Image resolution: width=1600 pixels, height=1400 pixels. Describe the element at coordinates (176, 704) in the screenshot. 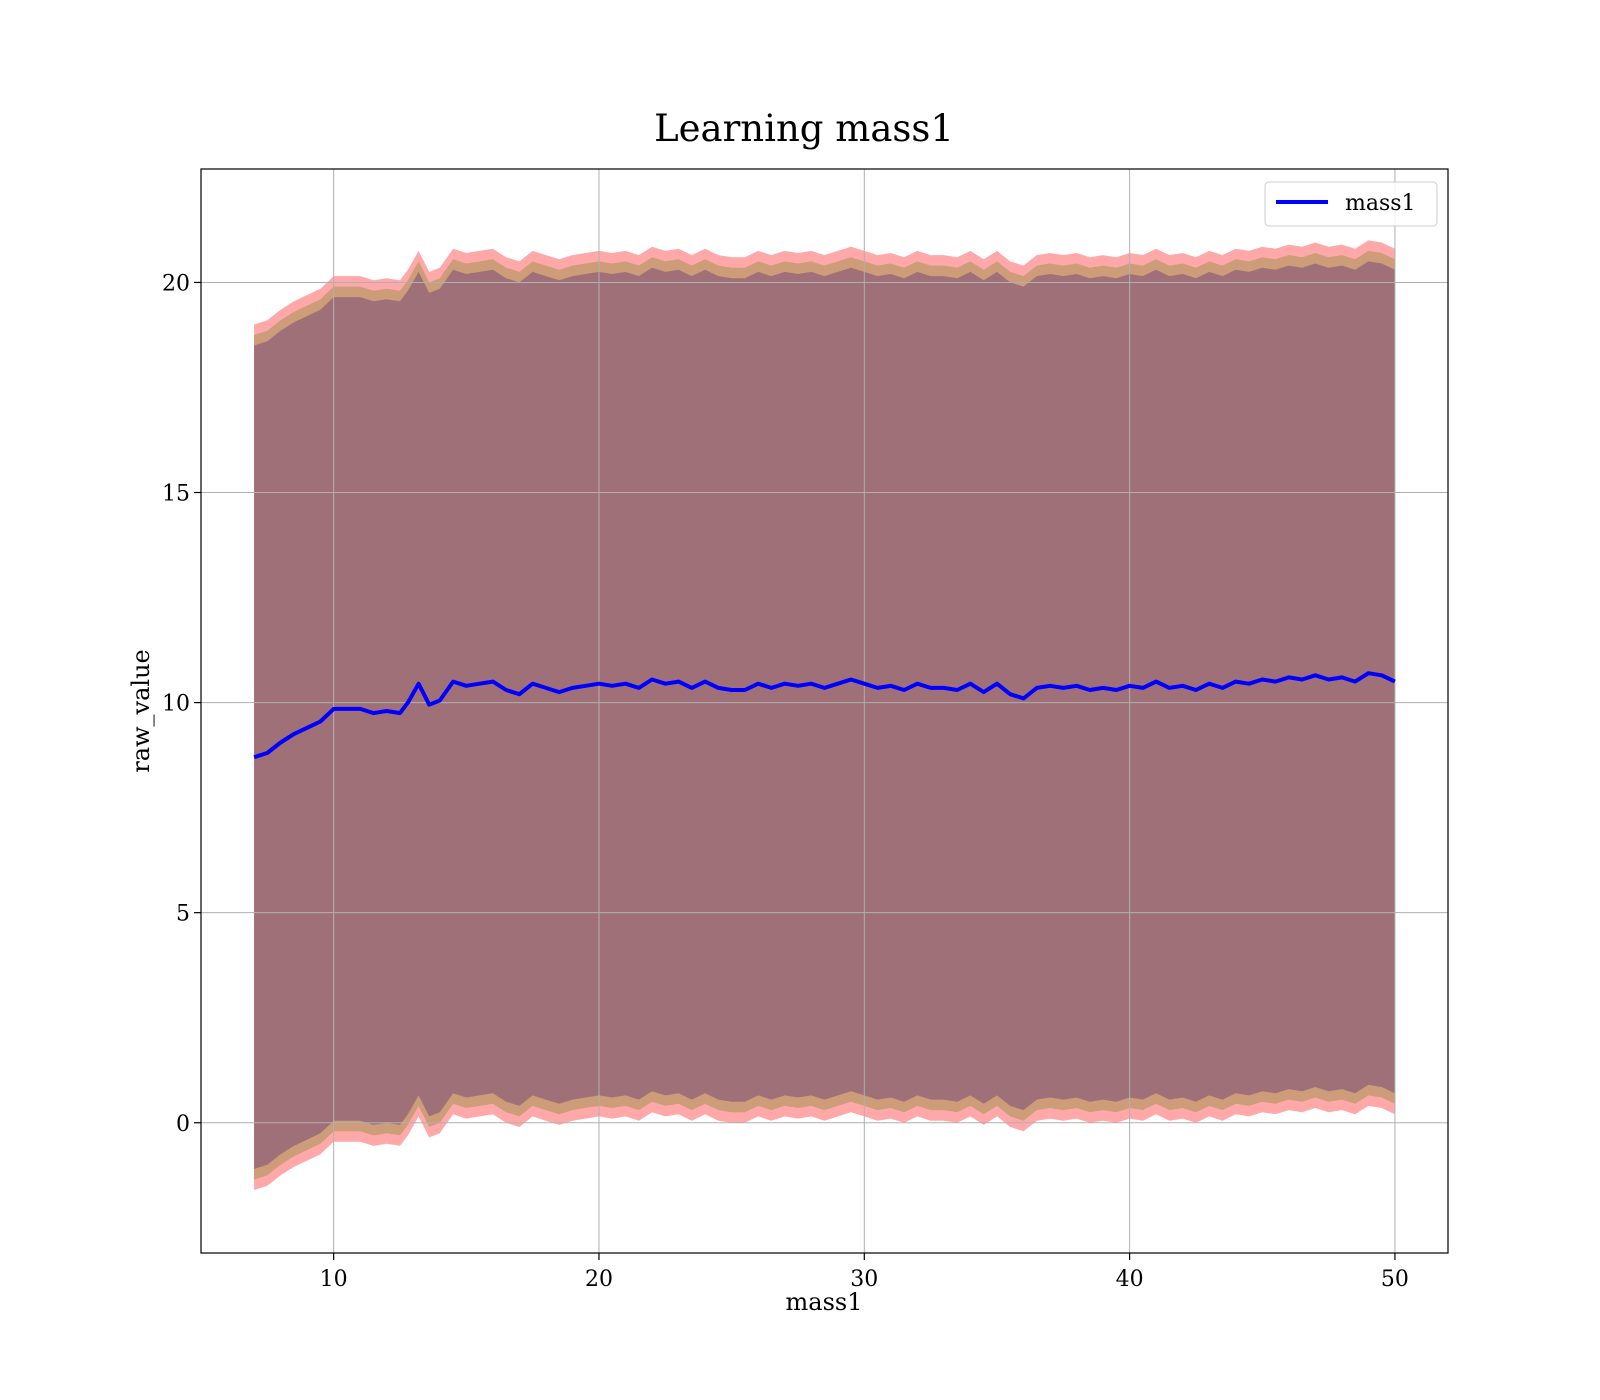

I see `y-tick-label: 10` at that location.